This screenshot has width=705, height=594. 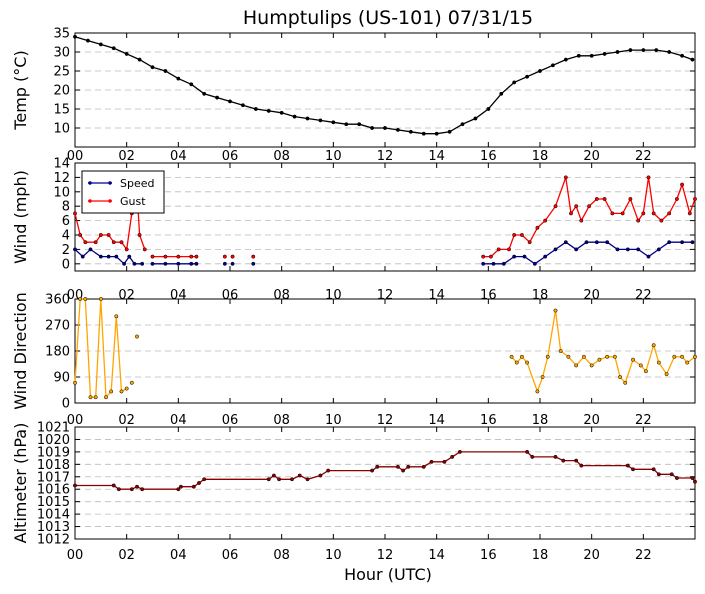 I want to click on y-tick-label: 35, so click(x=61, y=34).